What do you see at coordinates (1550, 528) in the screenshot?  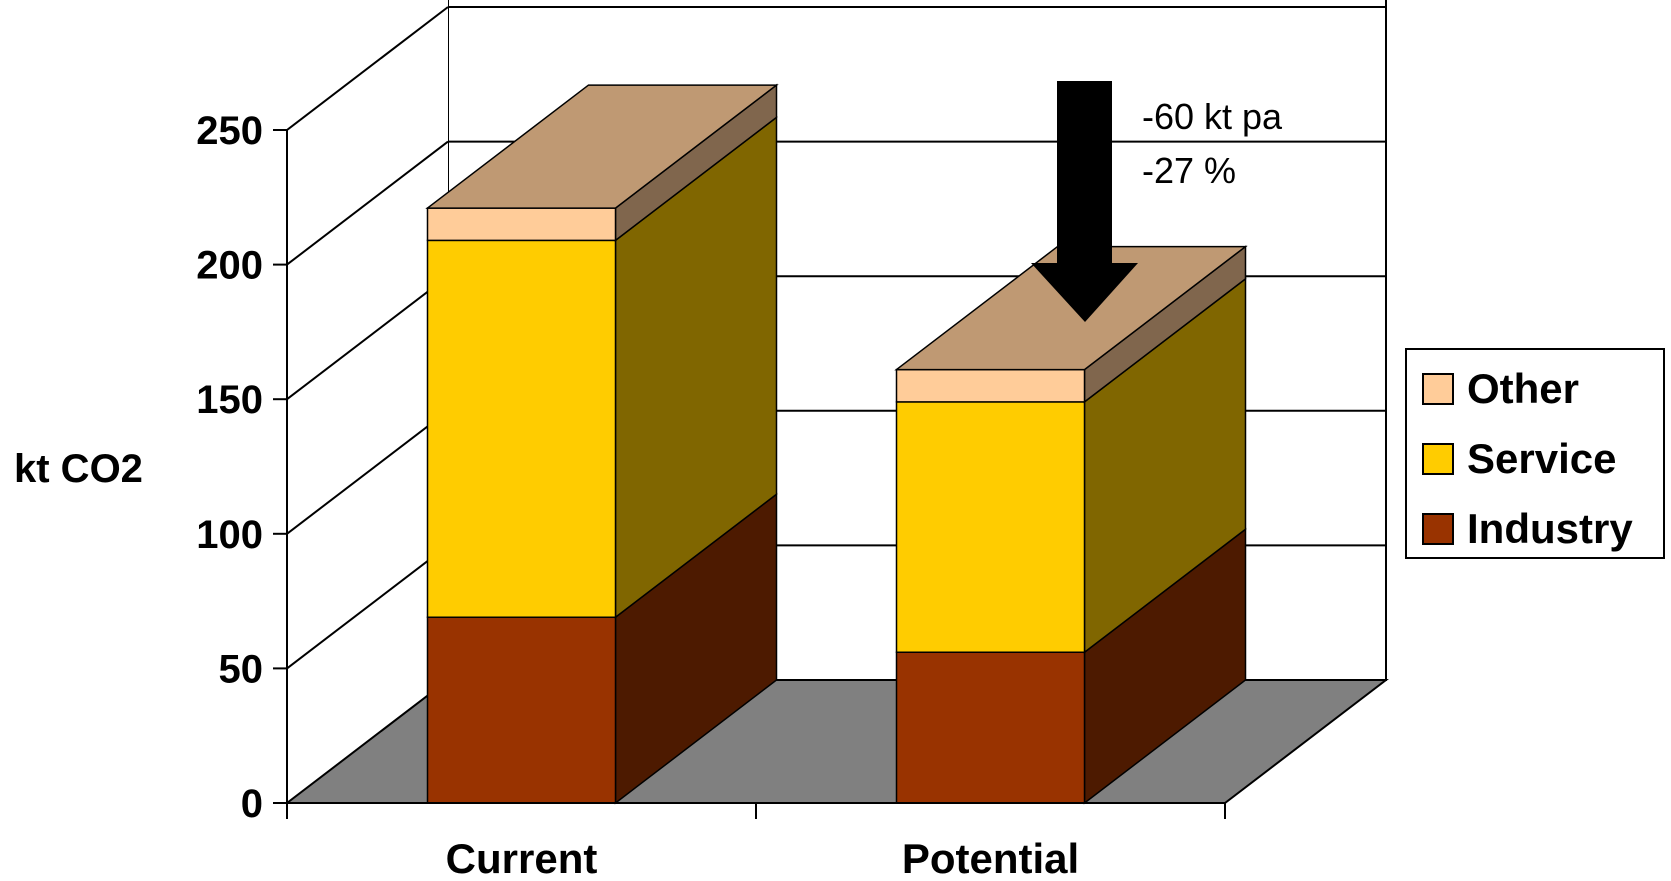 I see `legend-label: Industry` at bounding box center [1550, 528].